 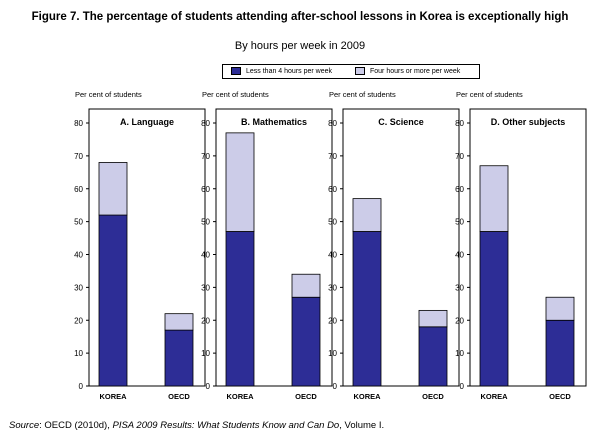 I want to click on panel-title: A. Language, so click(x=147, y=122).